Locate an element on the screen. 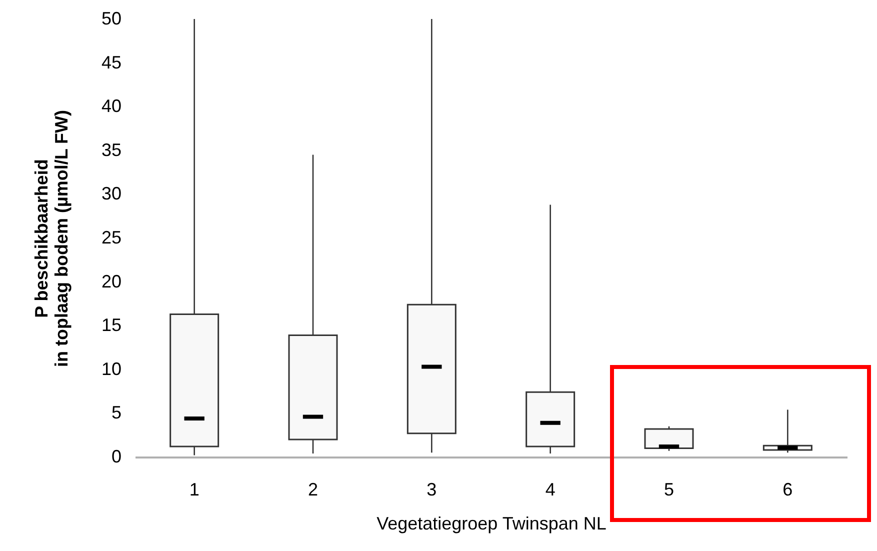  y-tick-label: 35 is located at coordinates (111, 150).